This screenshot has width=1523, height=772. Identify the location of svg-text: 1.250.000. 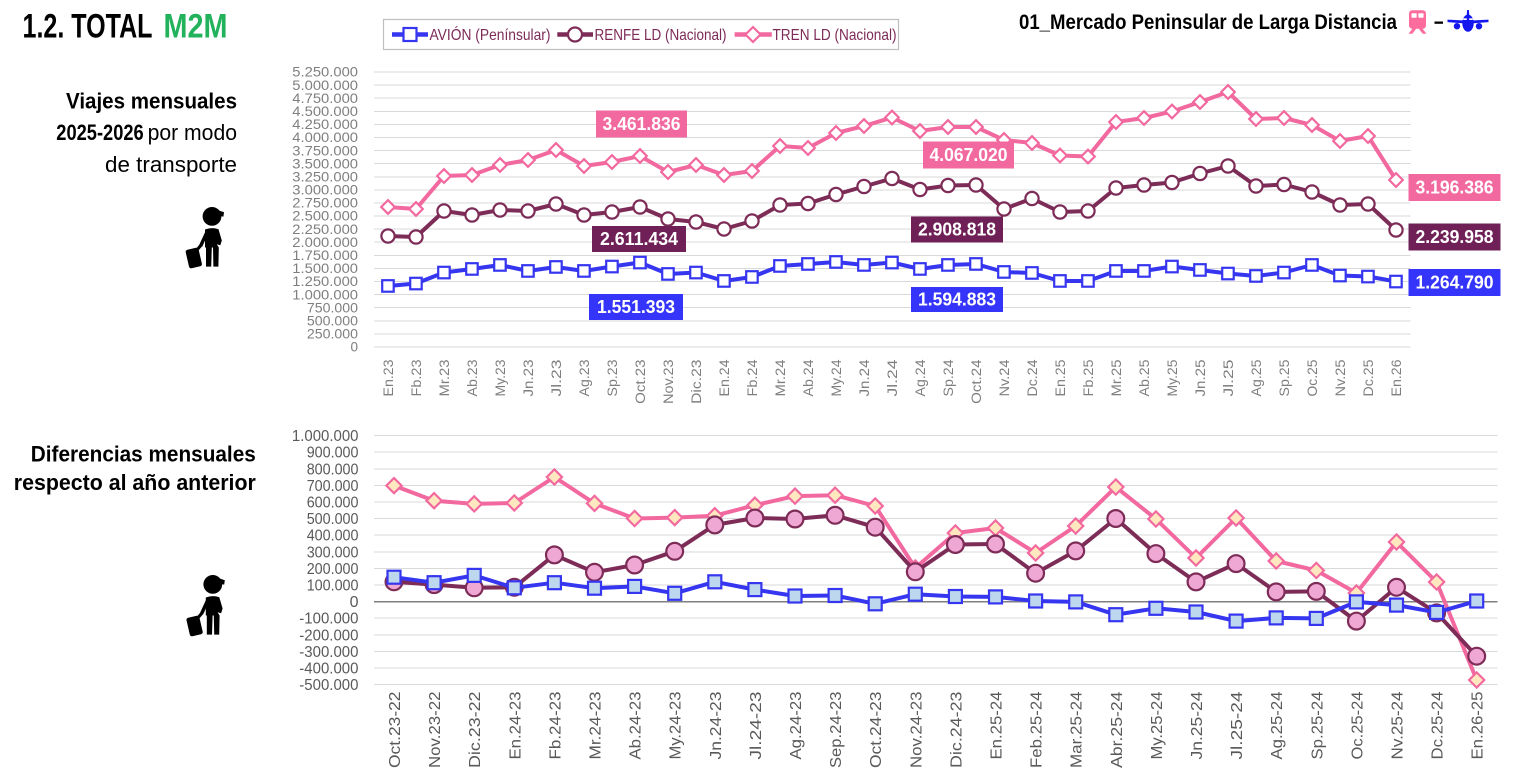
(325, 281).